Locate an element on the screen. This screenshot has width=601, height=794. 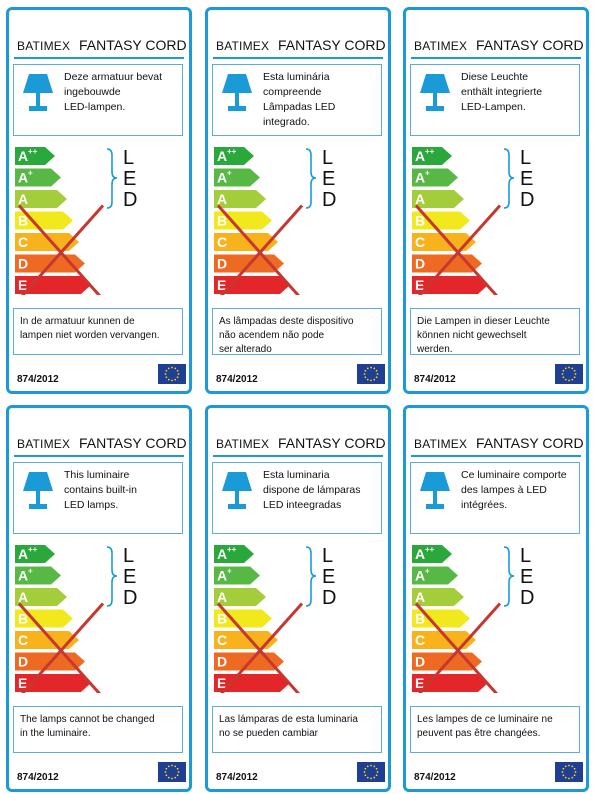
model-name: FANTASY CORD is located at coordinates (332, 443).